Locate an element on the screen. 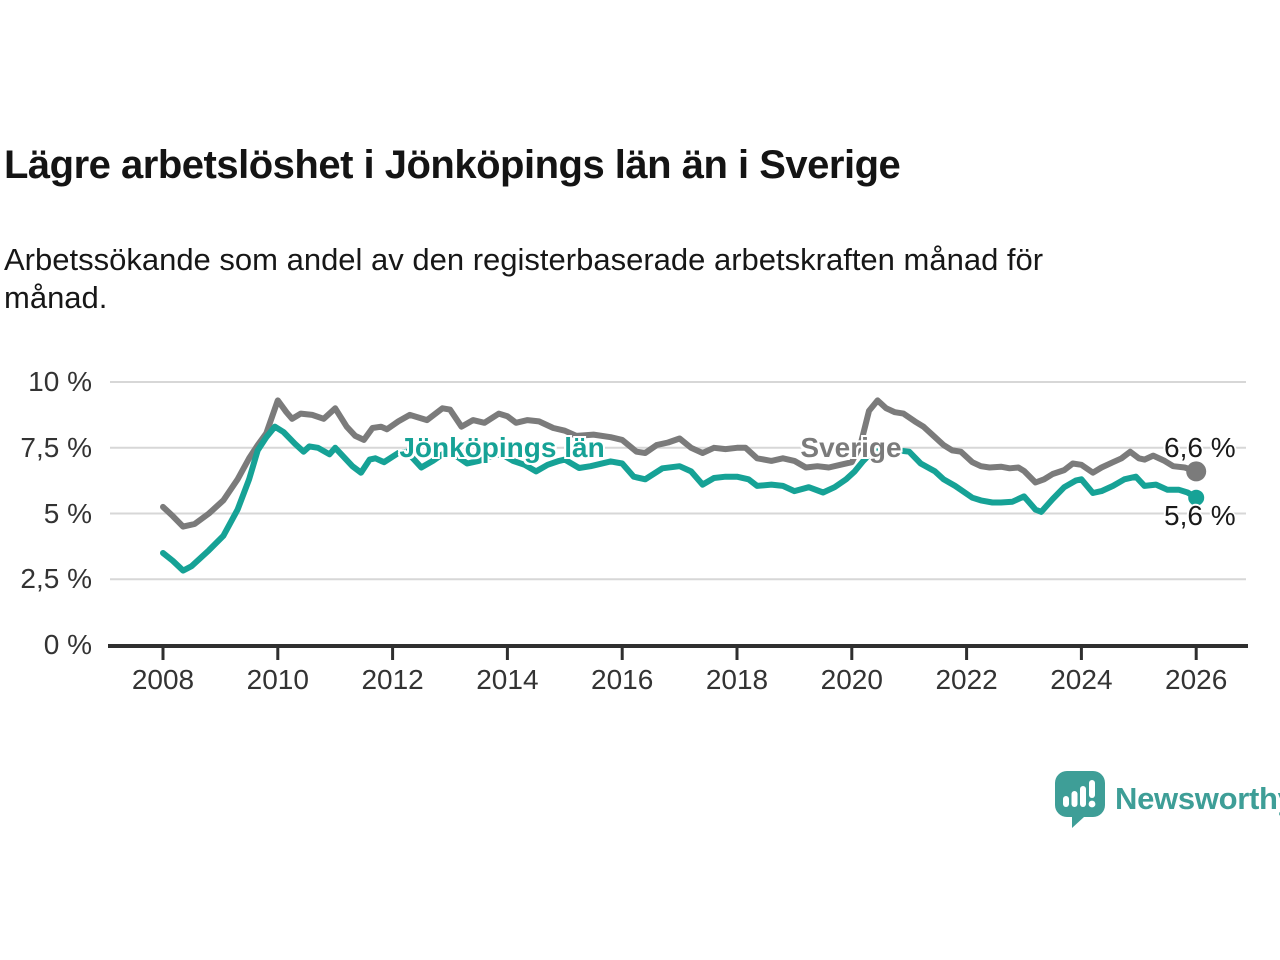  x-axis-tick-label: 2024 is located at coordinates (1081, 679).